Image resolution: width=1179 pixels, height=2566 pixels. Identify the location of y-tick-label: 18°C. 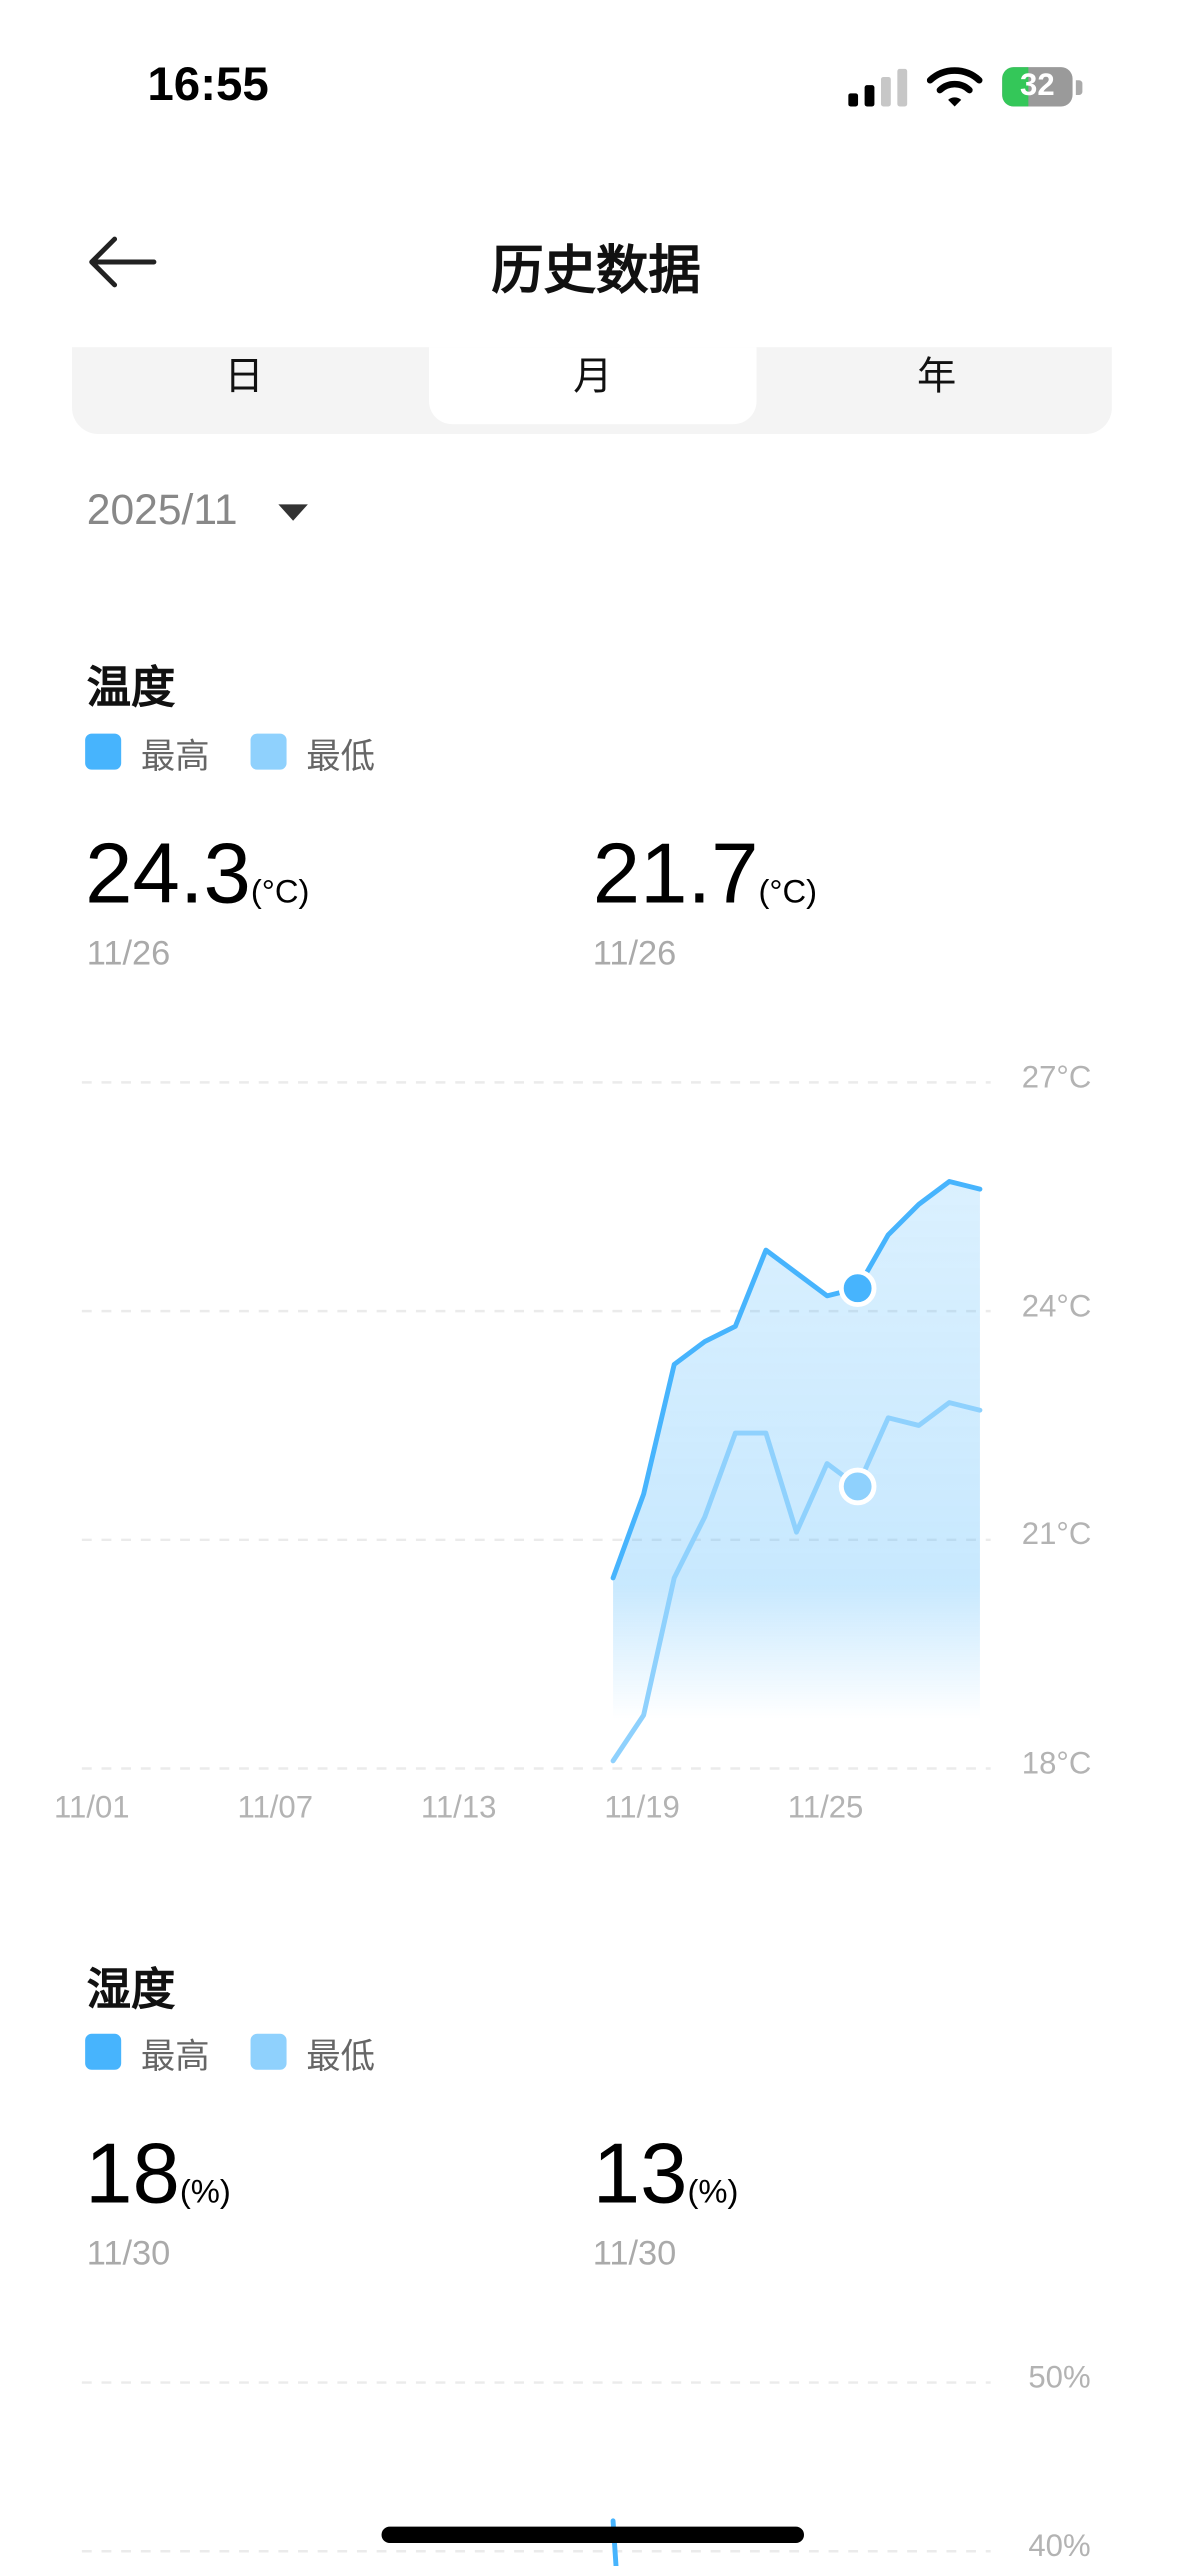
(1057, 1765).